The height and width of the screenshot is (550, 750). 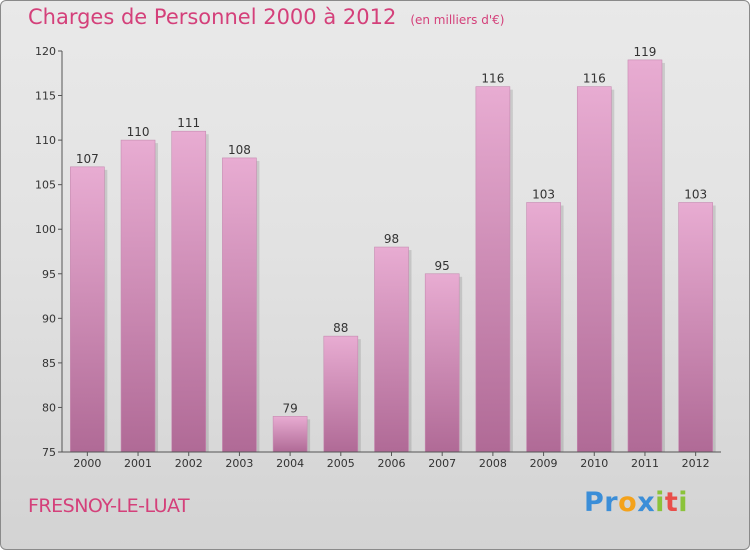 What do you see at coordinates (239, 150) in the screenshot?
I see `bar-value-label: 108` at bounding box center [239, 150].